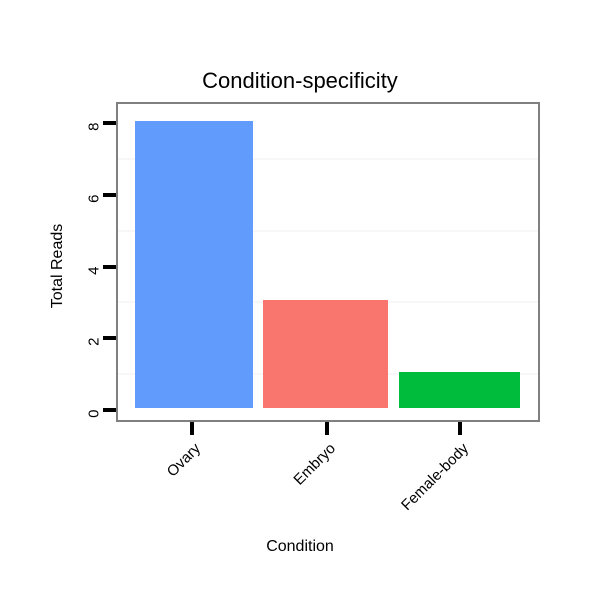 This screenshot has width=600, height=600. I want to click on bar-female-body, so click(459, 390).